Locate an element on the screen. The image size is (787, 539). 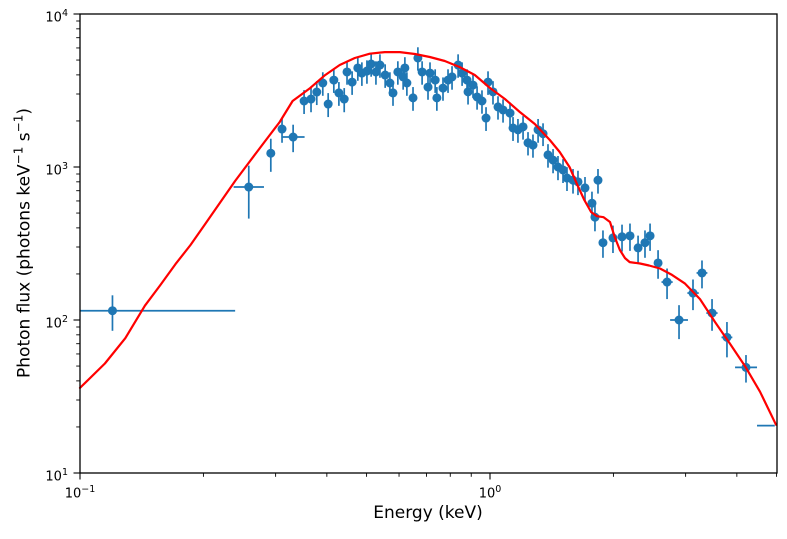
x-tick-label: 10⁻¹ is located at coordinates (80, 493).